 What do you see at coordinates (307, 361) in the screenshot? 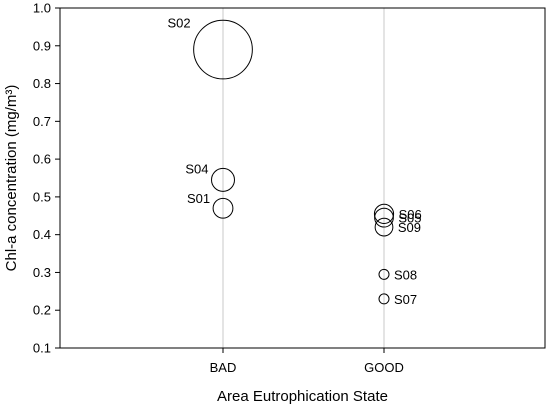
I see `x-axis-ticks: BAD GOOD` at bounding box center [307, 361].